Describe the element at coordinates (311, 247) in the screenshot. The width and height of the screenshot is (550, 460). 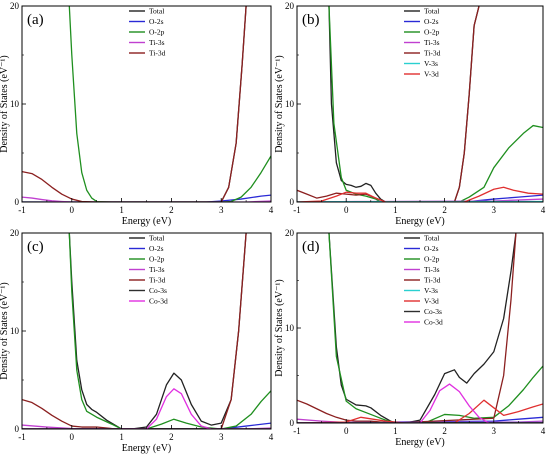
I see `panel-label: (d)` at that location.